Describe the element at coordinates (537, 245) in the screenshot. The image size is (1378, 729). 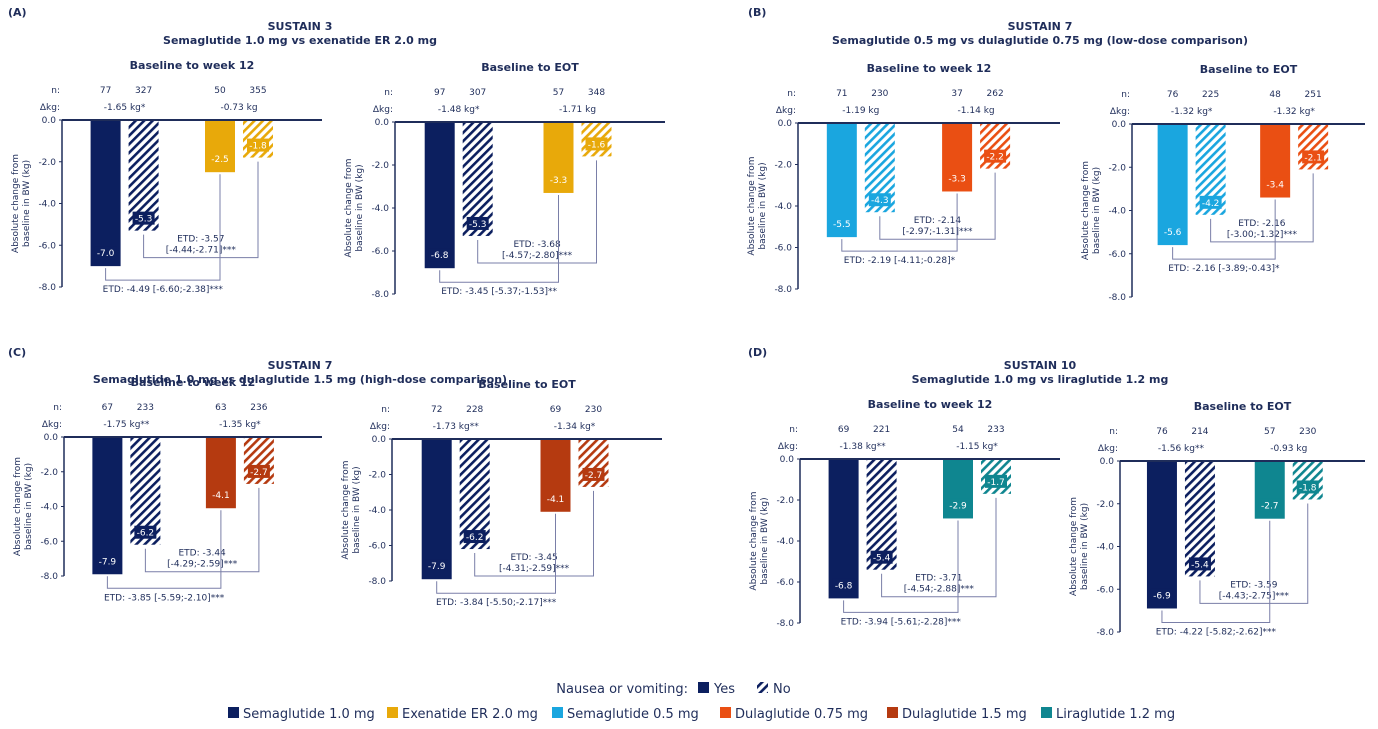
I see `etd-no-line1: ETD: -3.68` at that location.